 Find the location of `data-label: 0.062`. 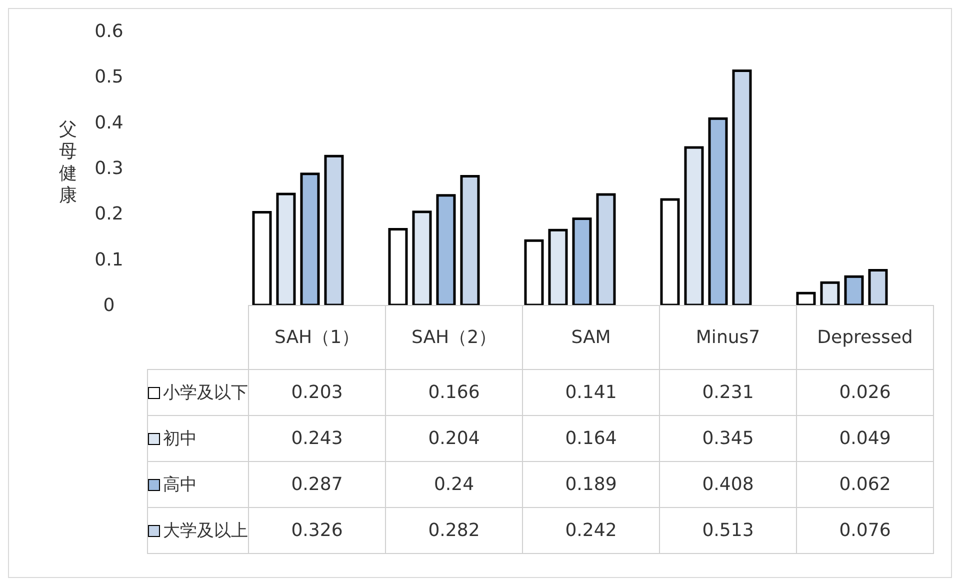

data-label: 0.062 is located at coordinates (865, 485).